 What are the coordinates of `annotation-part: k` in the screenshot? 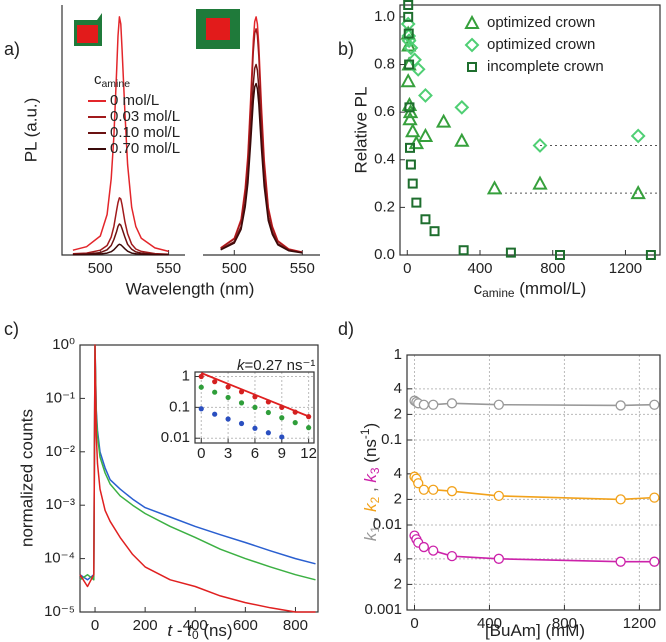 It's located at (241, 365).